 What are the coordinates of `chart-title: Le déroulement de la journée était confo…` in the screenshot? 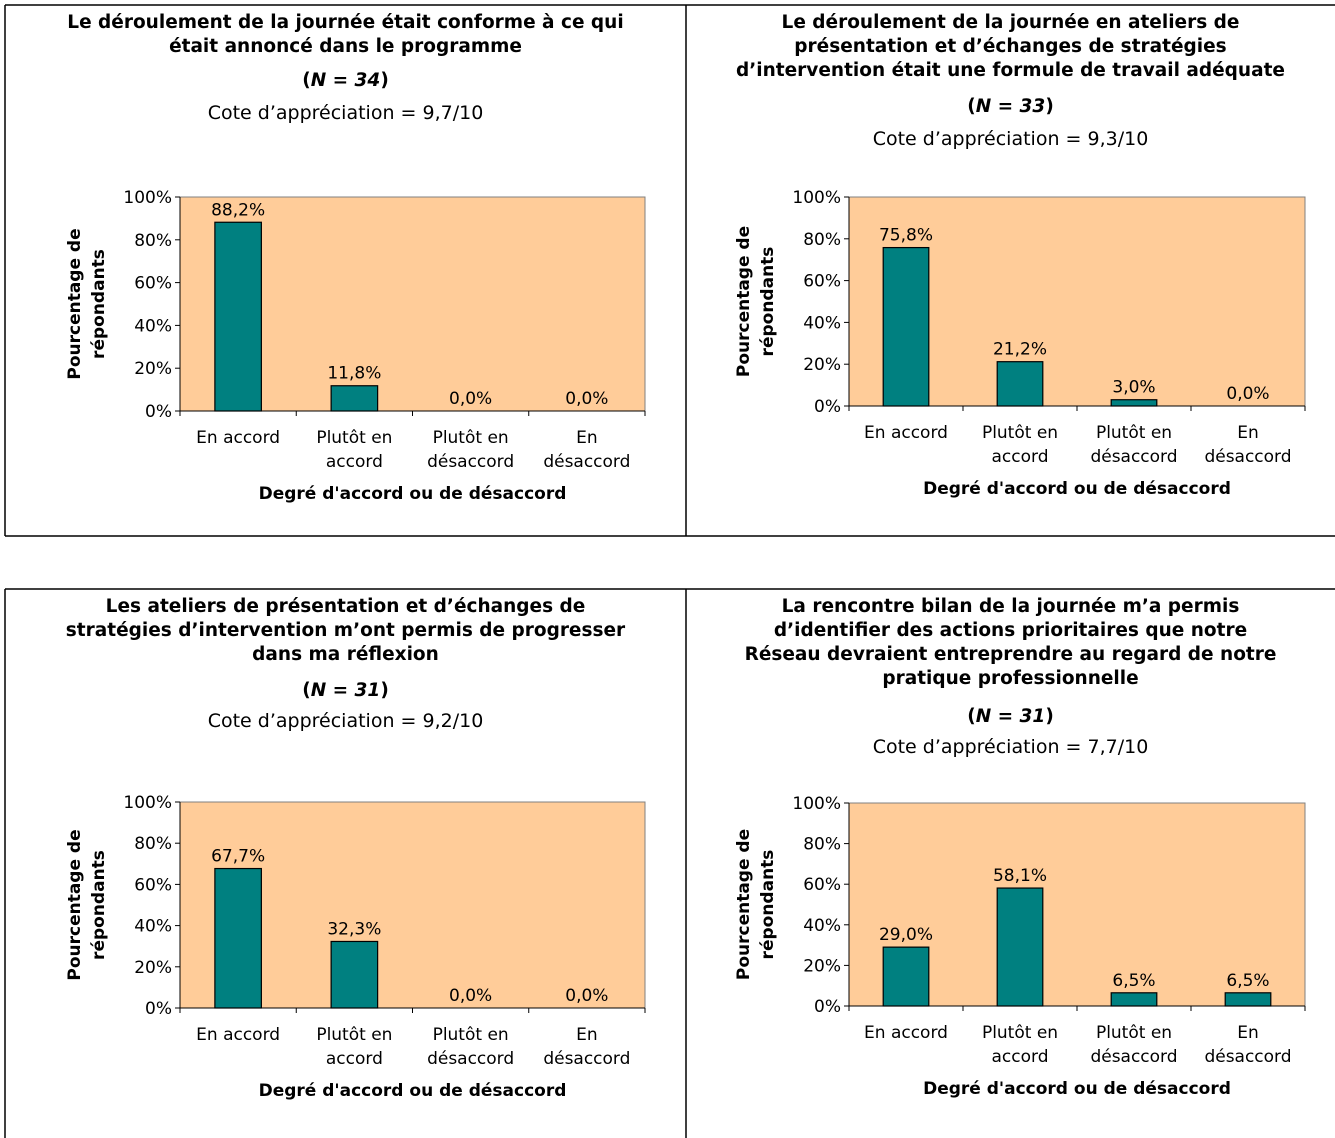 It's located at (345, 34).